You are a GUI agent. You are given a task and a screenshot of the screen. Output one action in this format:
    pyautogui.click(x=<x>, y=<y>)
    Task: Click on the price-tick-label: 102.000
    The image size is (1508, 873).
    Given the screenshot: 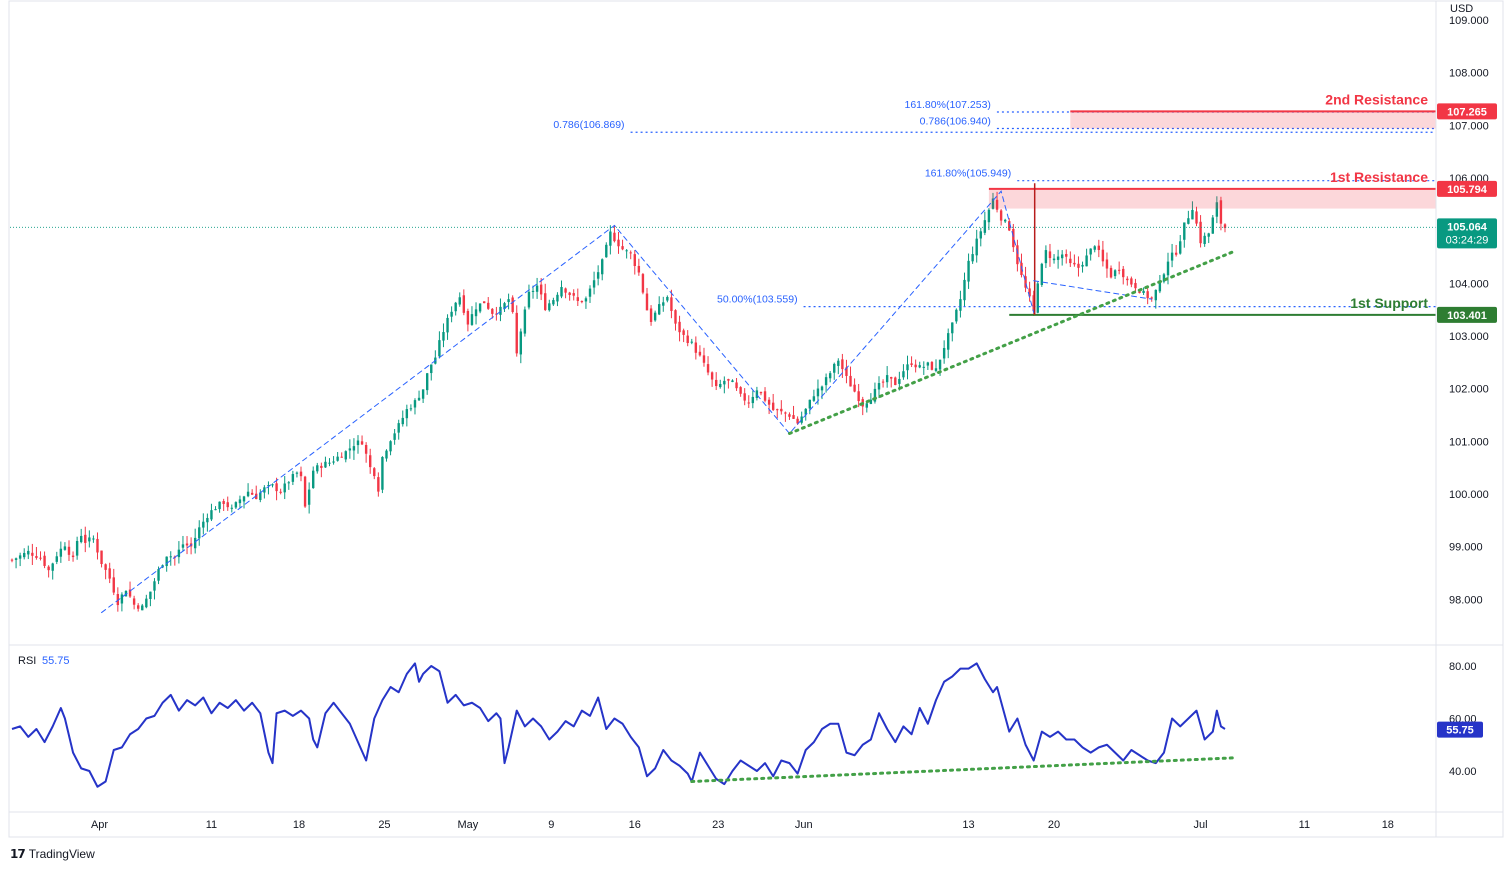 What is the action you would take?
    pyautogui.click(x=1469, y=390)
    